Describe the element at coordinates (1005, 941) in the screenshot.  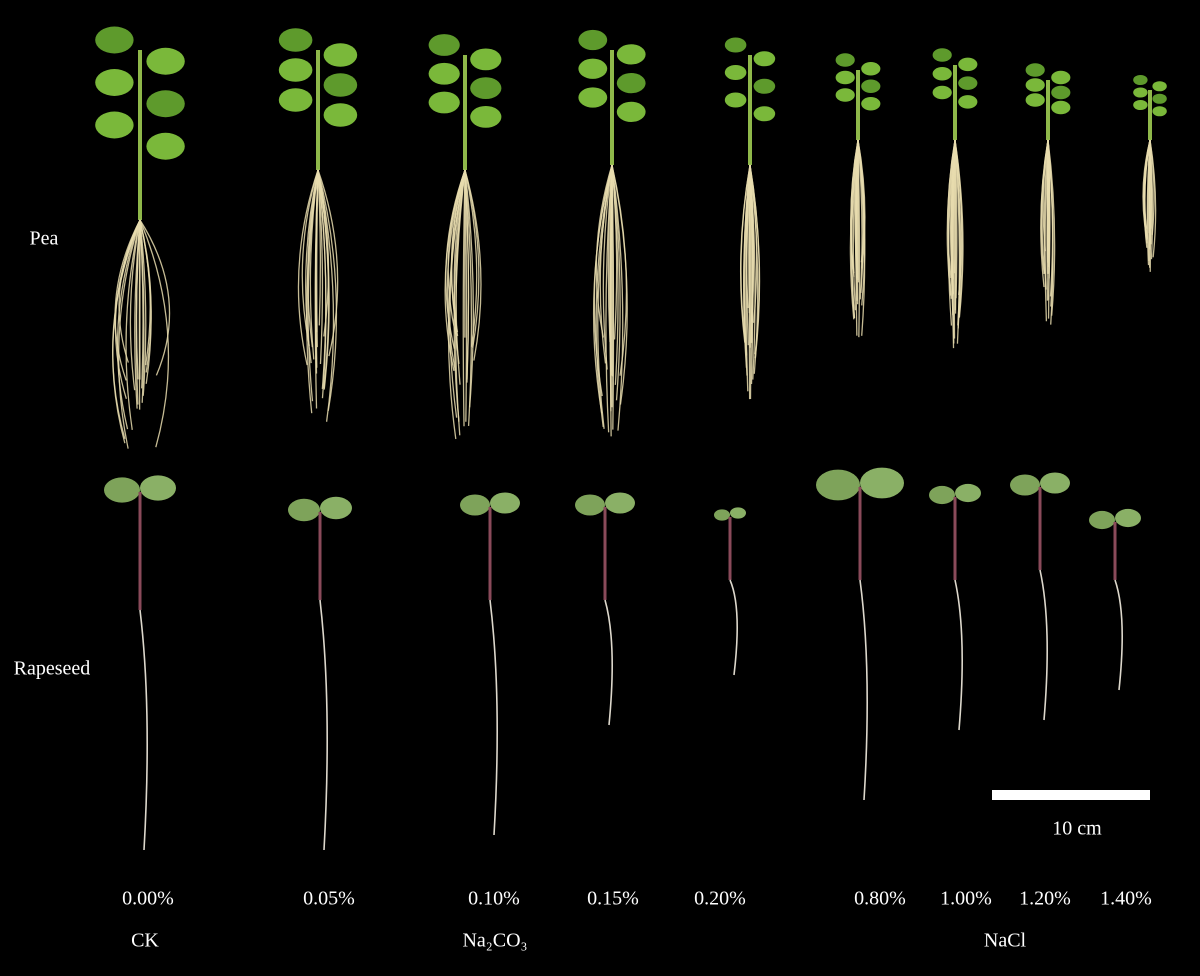
I see `group-label: NaCl` at that location.